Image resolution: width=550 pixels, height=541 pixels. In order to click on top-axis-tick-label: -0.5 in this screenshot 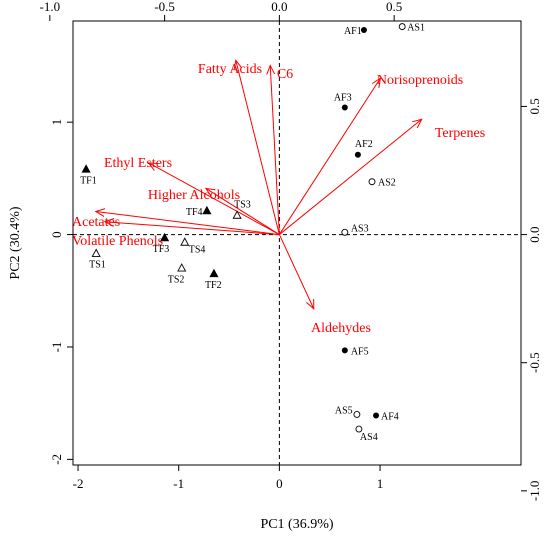, I will do `click(164, 7)`.